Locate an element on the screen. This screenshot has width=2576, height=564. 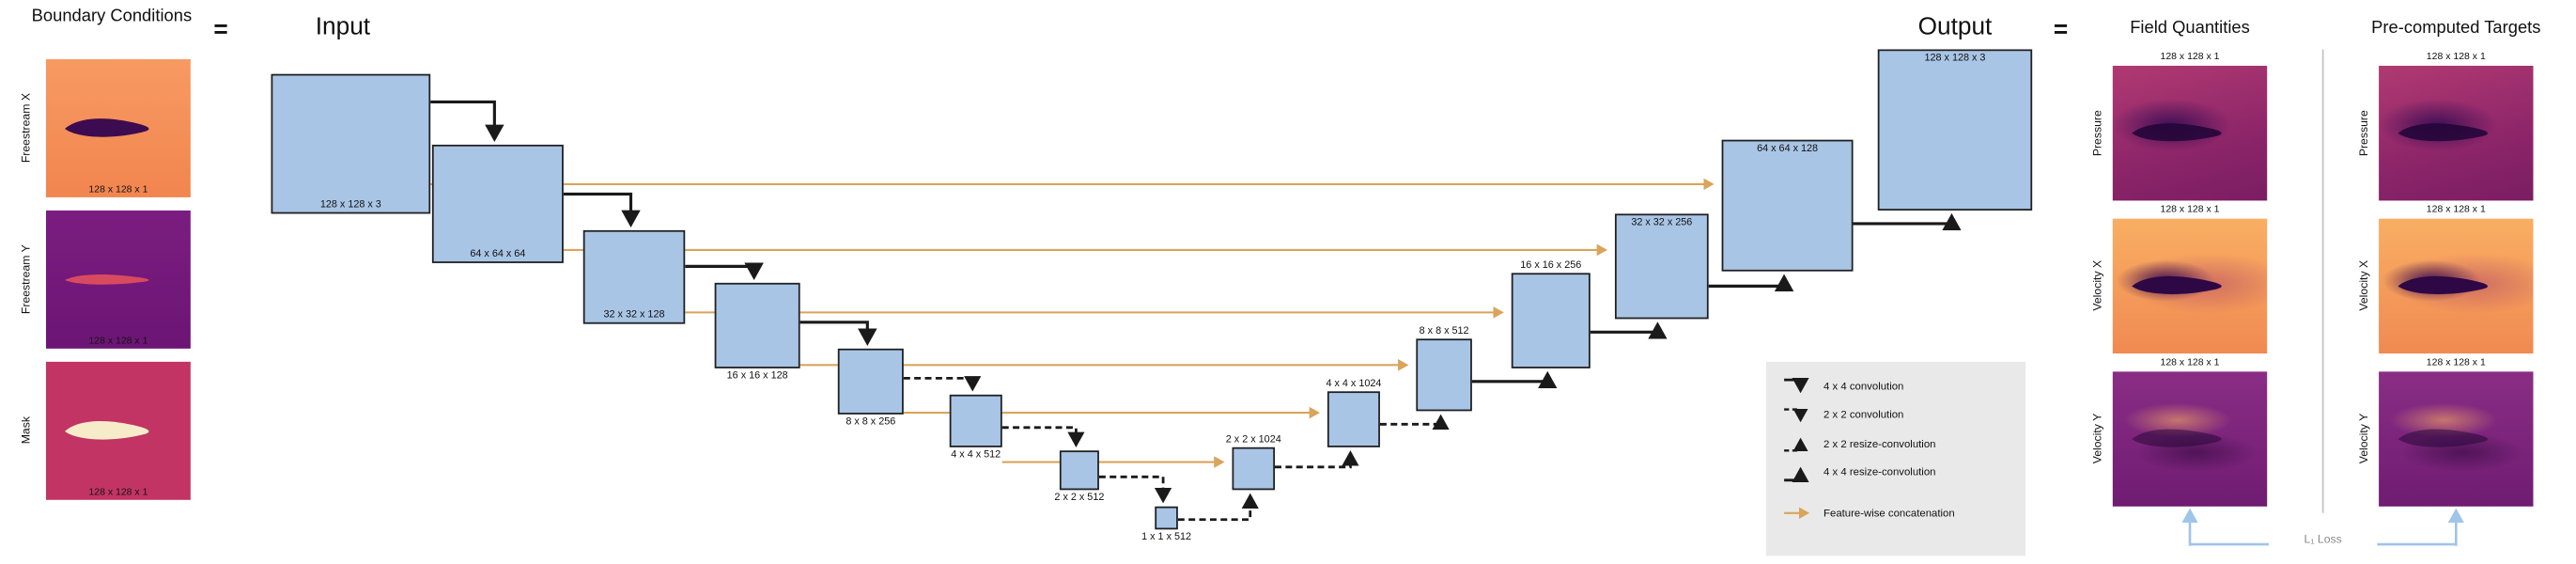
pressure-target-image is located at coordinates (2456, 133).